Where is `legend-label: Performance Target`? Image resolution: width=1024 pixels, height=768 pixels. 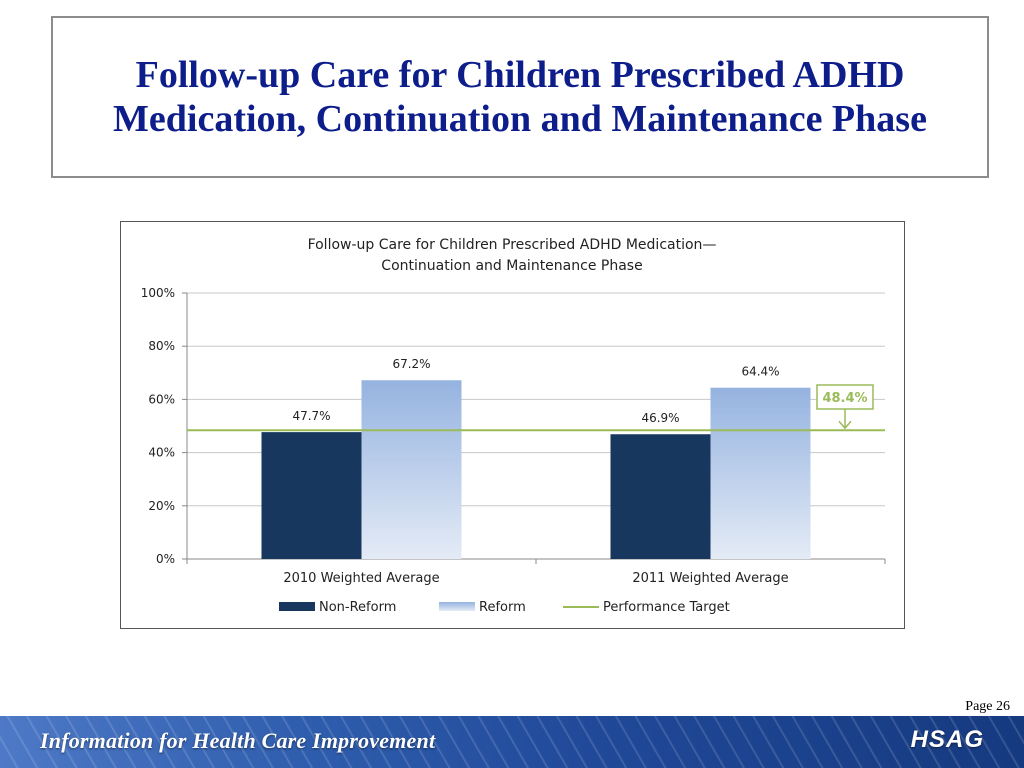
legend-label: Performance Target is located at coordinates (666, 607).